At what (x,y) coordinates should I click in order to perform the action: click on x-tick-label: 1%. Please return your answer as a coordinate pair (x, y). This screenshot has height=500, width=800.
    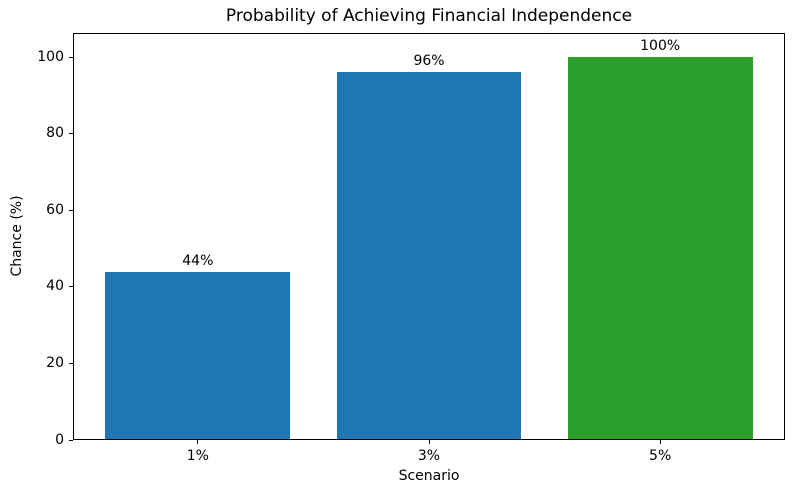
    Looking at the image, I should click on (197, 456).